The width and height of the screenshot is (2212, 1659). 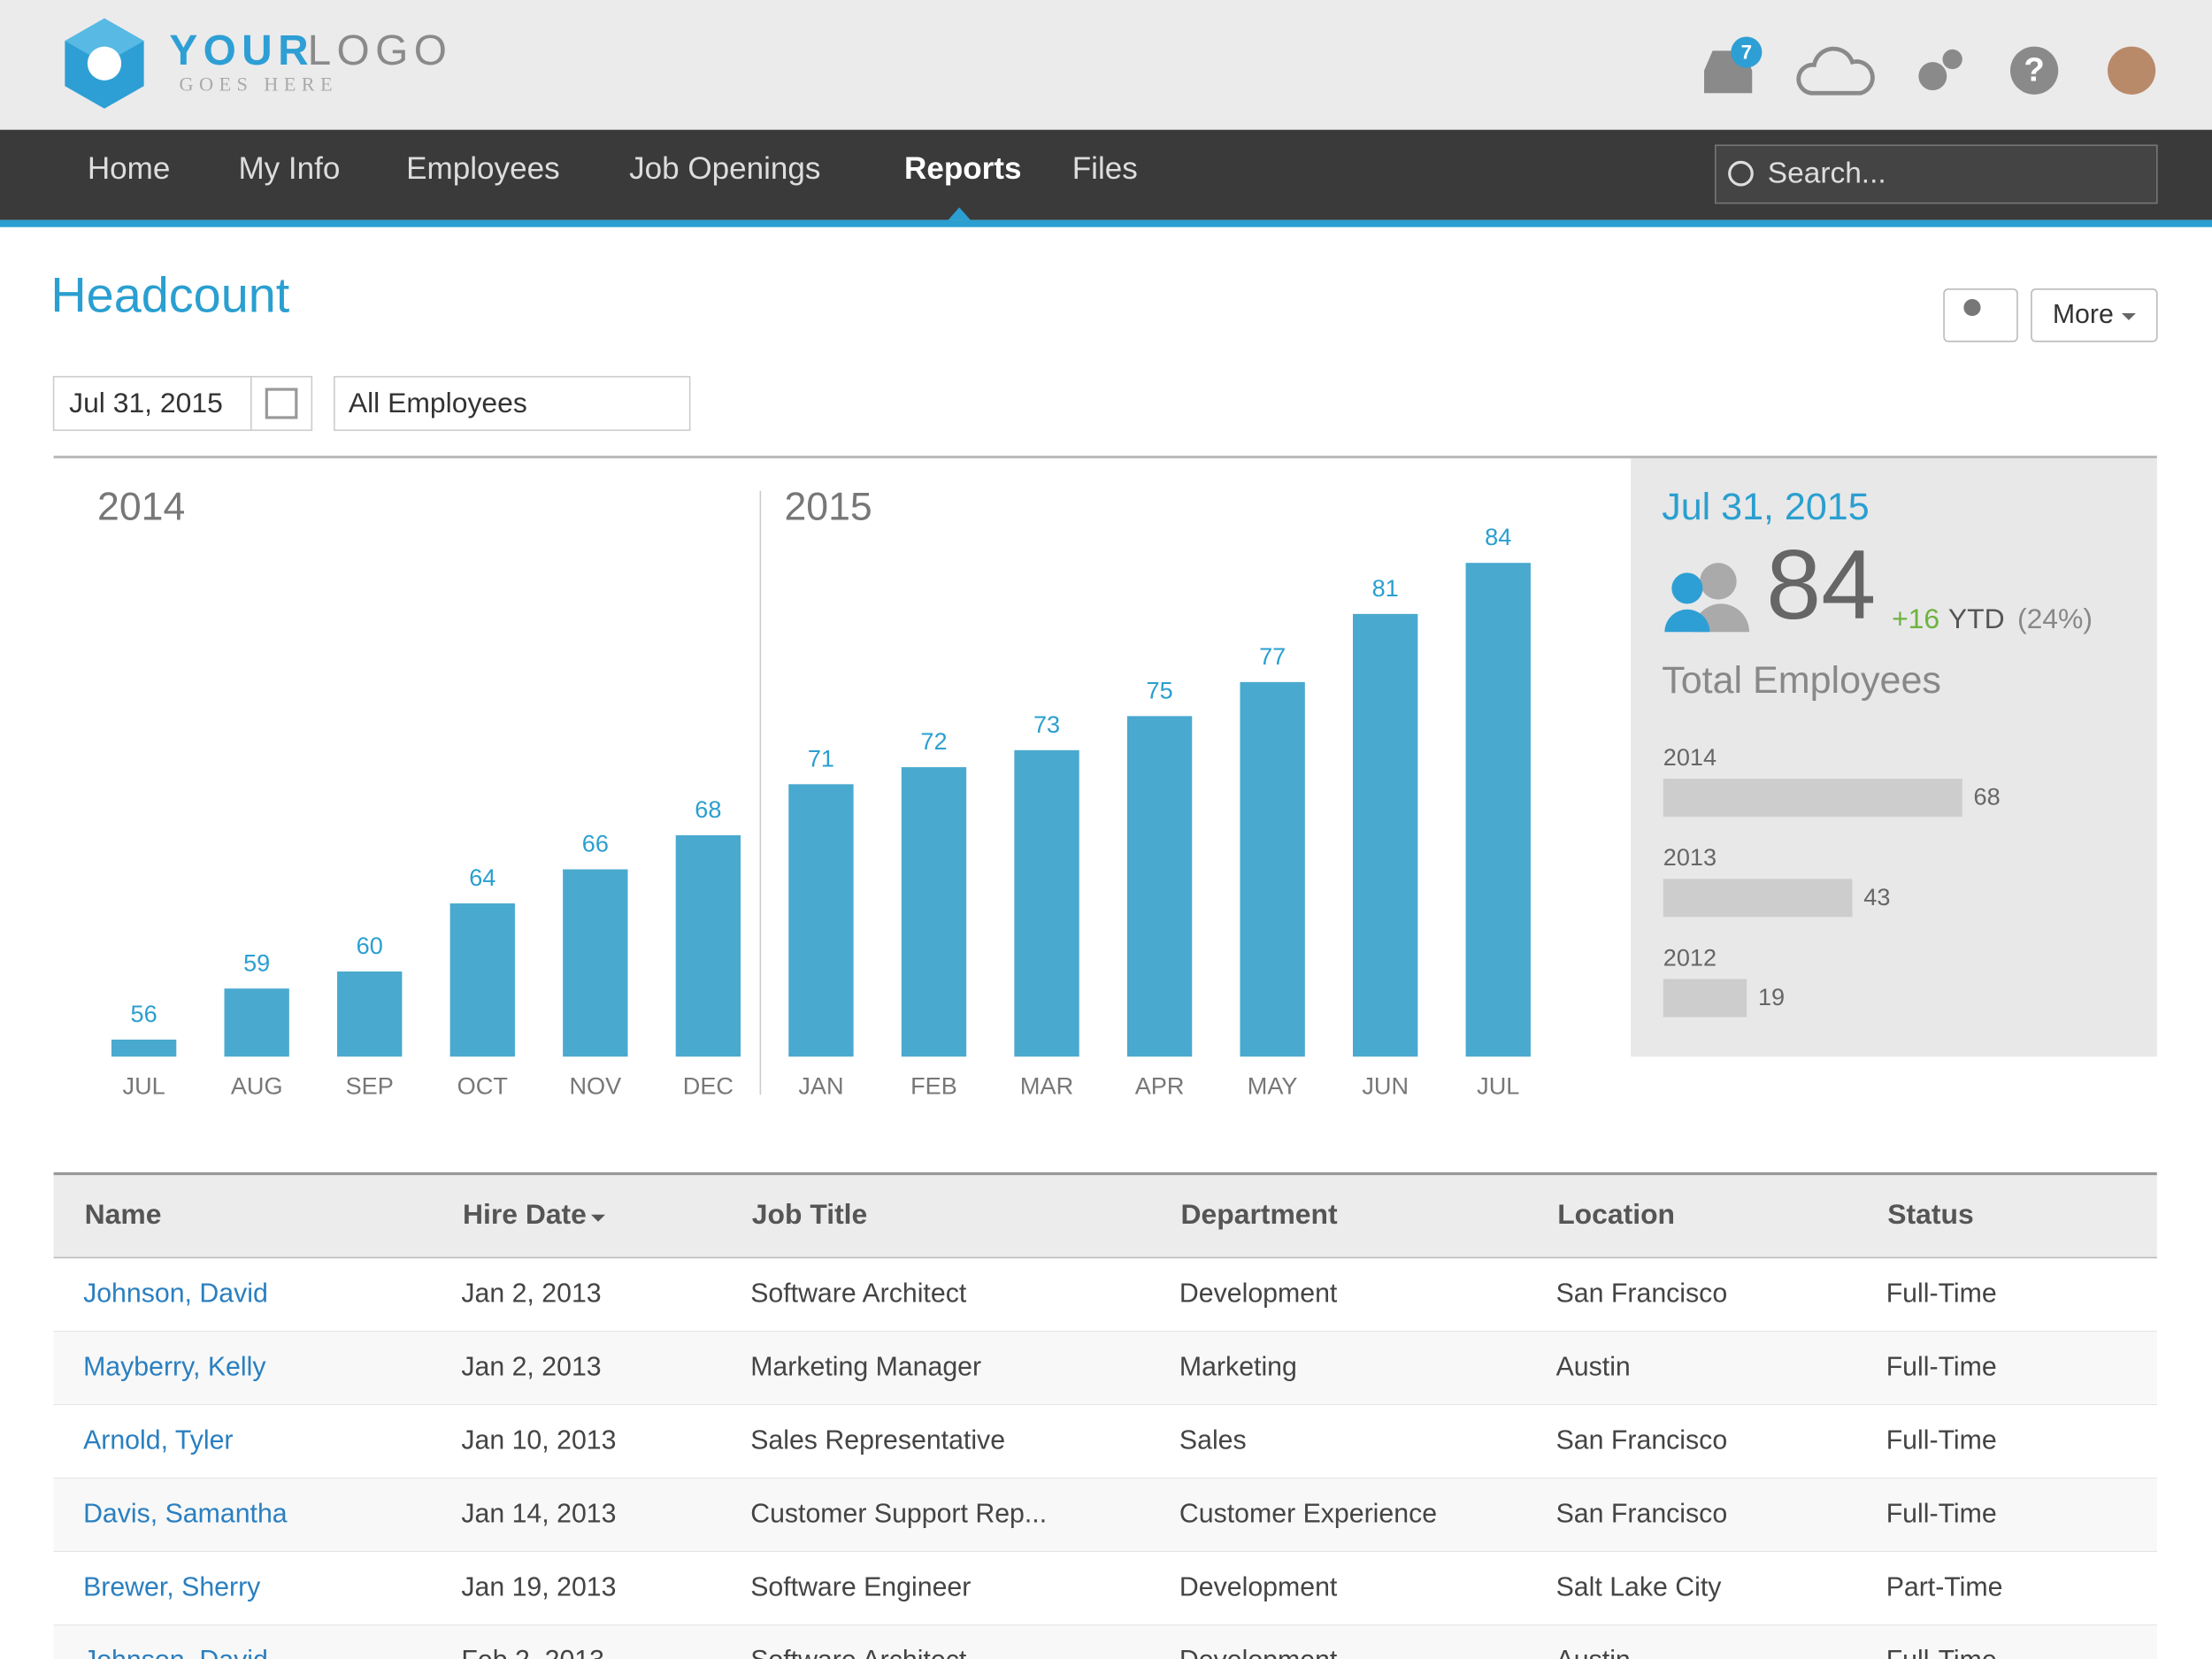 What do you see at coordinates (175, 1368) in the screenshot?
I see `employee-link: Mayberry, Kelly` at bounding box center [175, 1368].